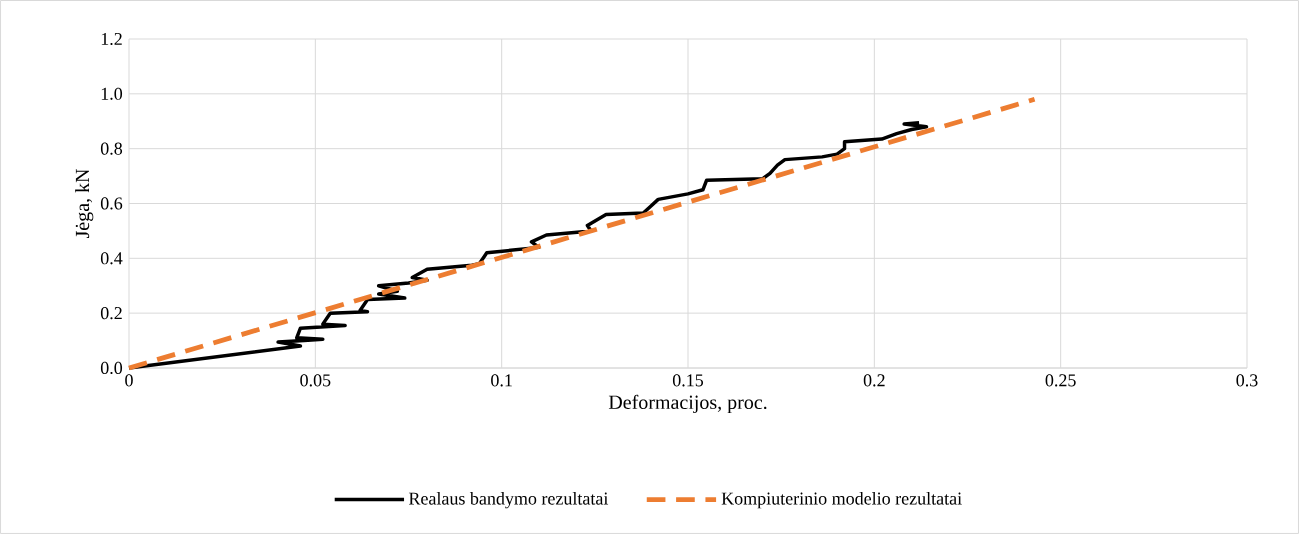 The image size is (1299, 534). What do you see at coordinates (841, 500) in the screenshot?
I see `legend-label: Kompiuterinio modelio rezultatai` at bounding box center [841, 500].